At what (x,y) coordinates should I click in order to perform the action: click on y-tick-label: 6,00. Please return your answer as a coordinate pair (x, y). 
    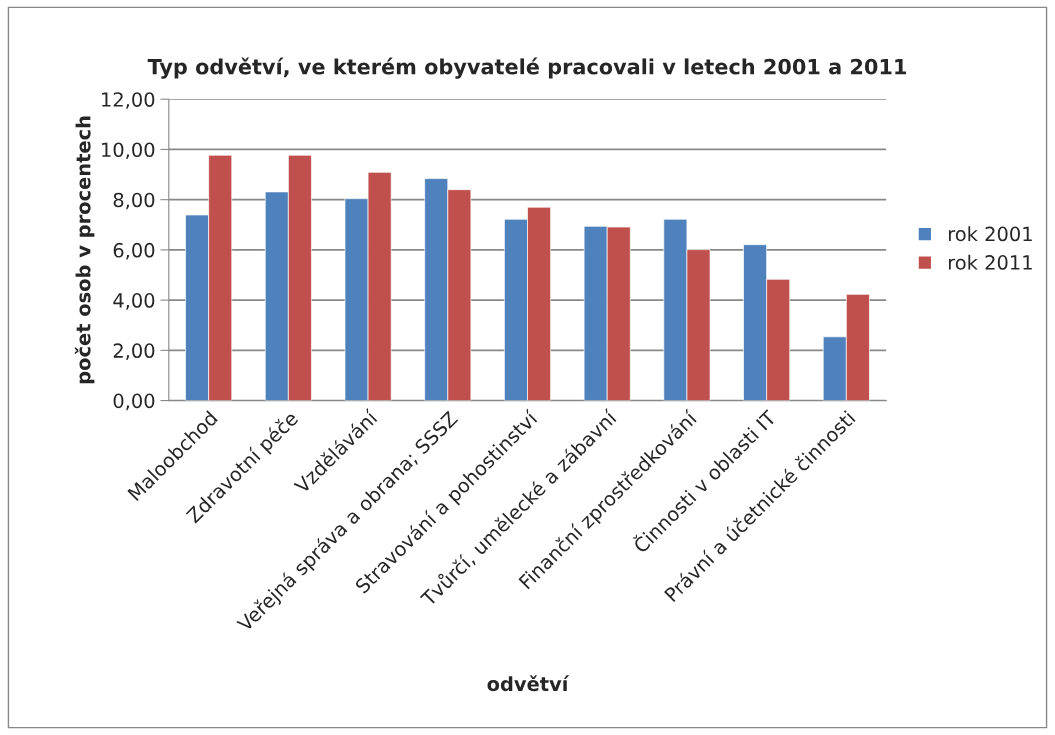
    Looking at the image, I should click on (134, 251).